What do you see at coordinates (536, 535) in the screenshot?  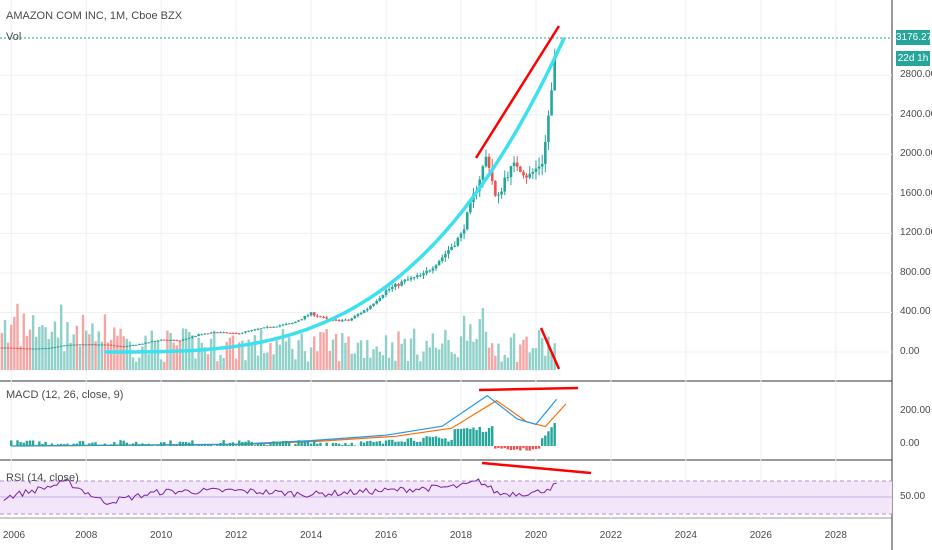 I see `time-tick-label: 2020` at bounding box center [536, 535].